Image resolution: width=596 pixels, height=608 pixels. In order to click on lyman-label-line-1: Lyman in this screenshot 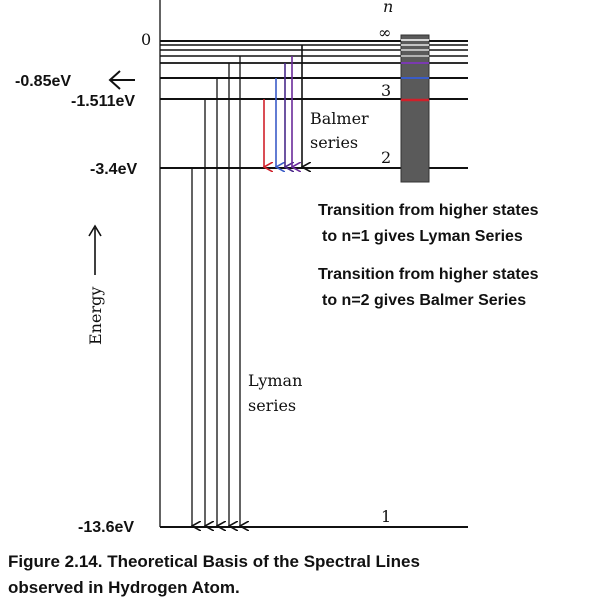, I will do `click(275, 380)`.